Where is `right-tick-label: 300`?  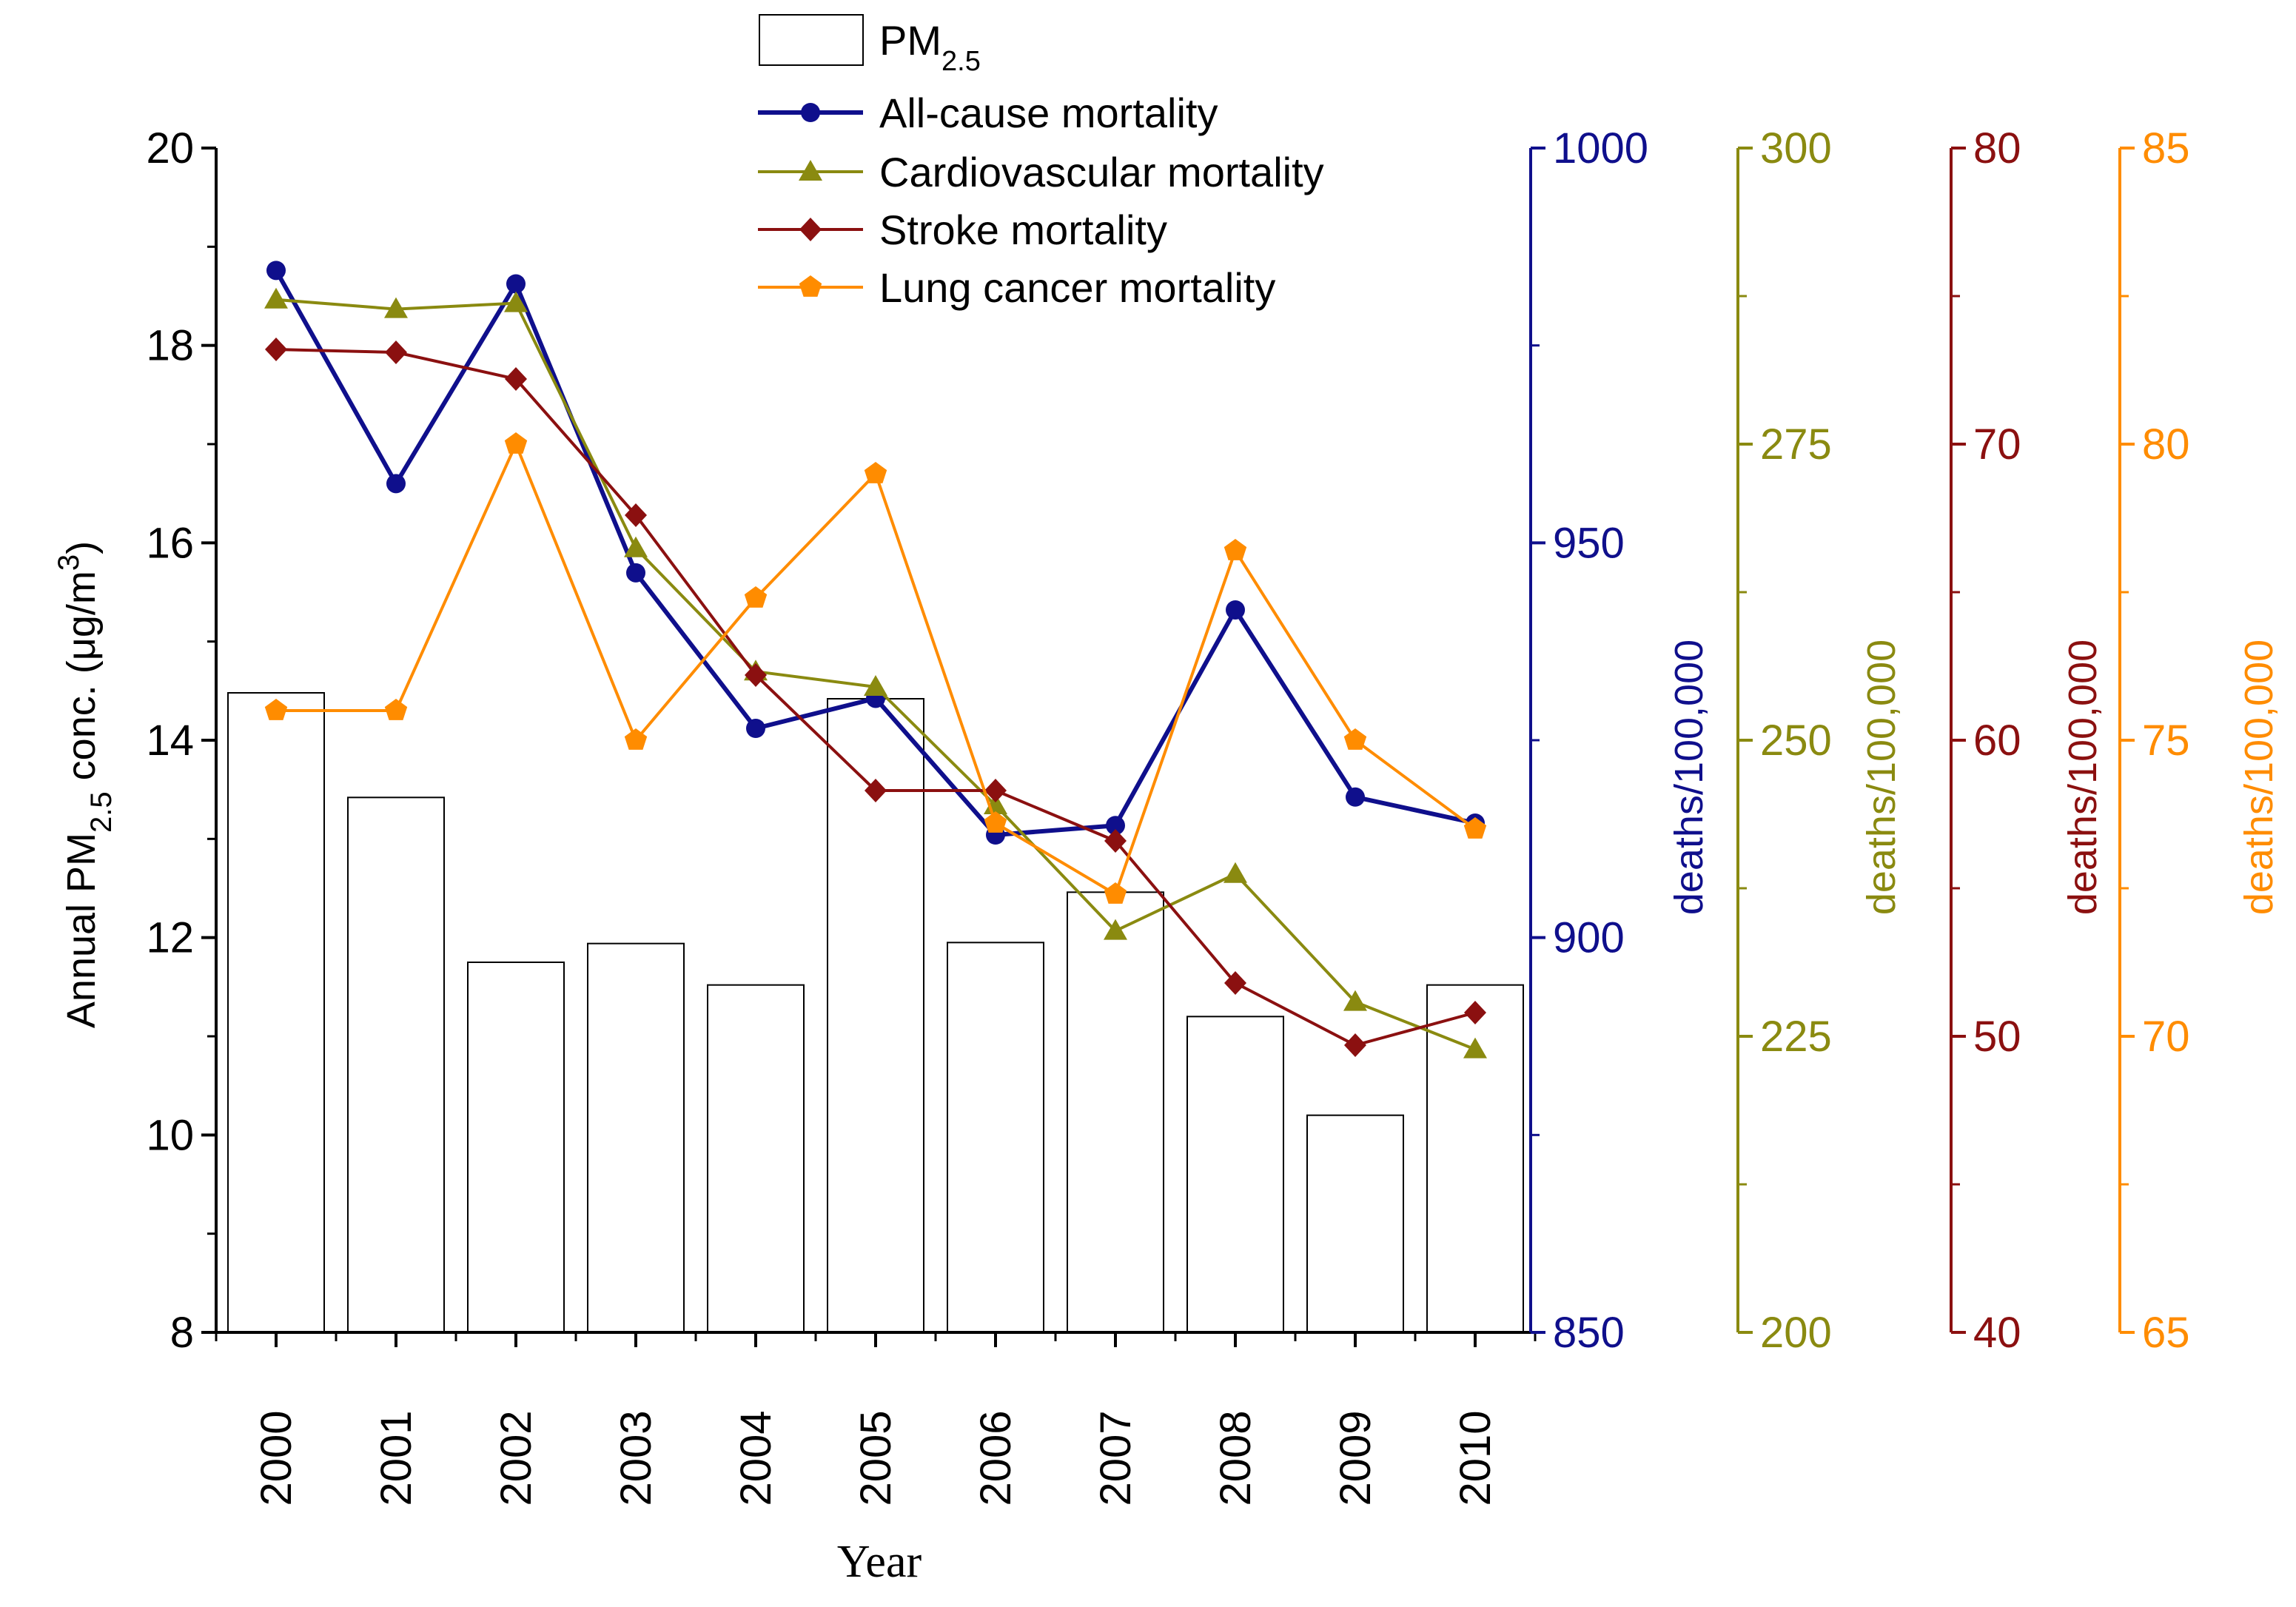
right-tick-label: 300 is located at coordinates (1796, 148).